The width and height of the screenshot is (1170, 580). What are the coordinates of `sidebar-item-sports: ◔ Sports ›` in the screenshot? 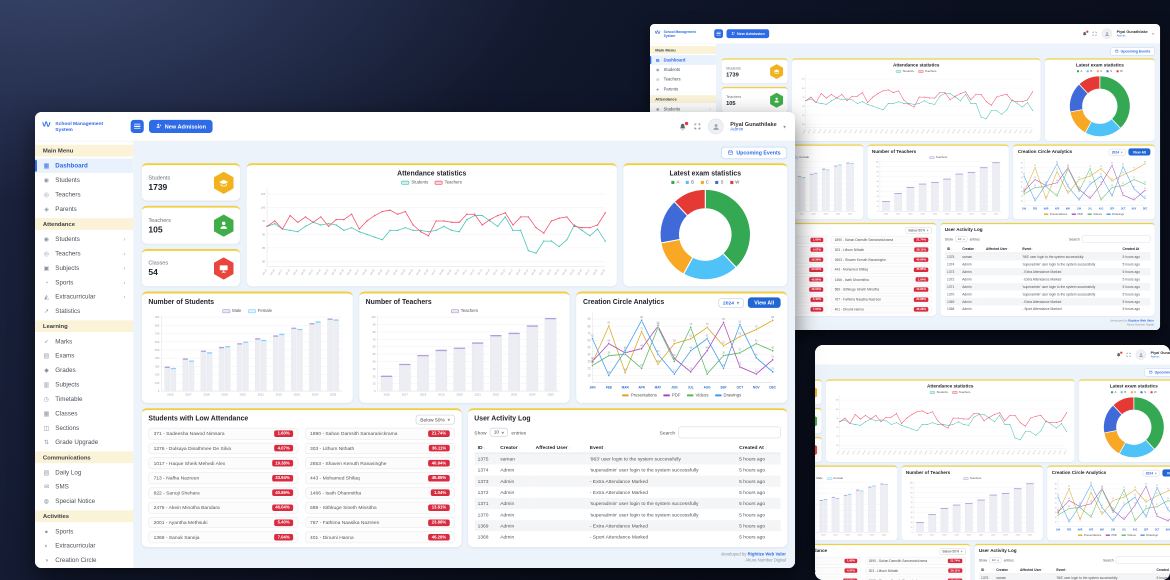 It's located at (84, 282).